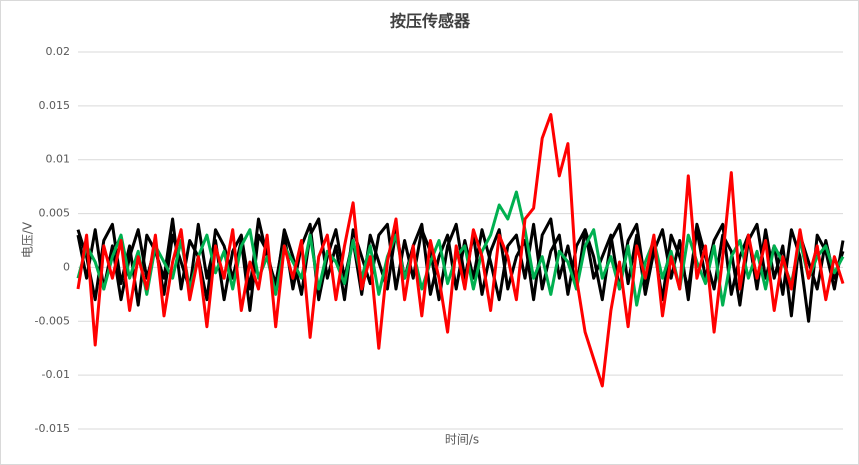  I want to click on chart-title: 按压传感器, so click(430, 21).